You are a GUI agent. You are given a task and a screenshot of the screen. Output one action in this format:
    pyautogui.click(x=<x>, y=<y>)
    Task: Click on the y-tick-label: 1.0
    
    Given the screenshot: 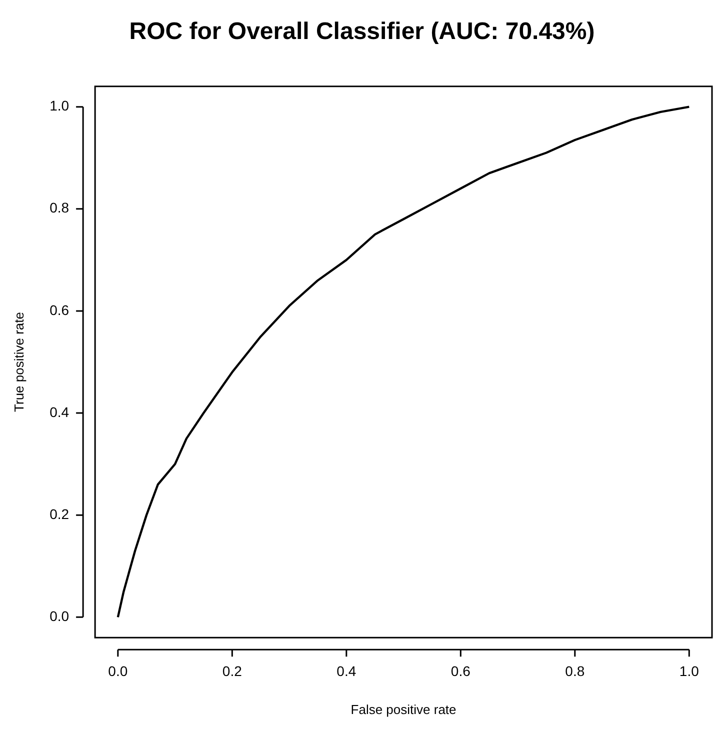 What is the action you would take?
    pyautogui.click(x=60, y=106)
    